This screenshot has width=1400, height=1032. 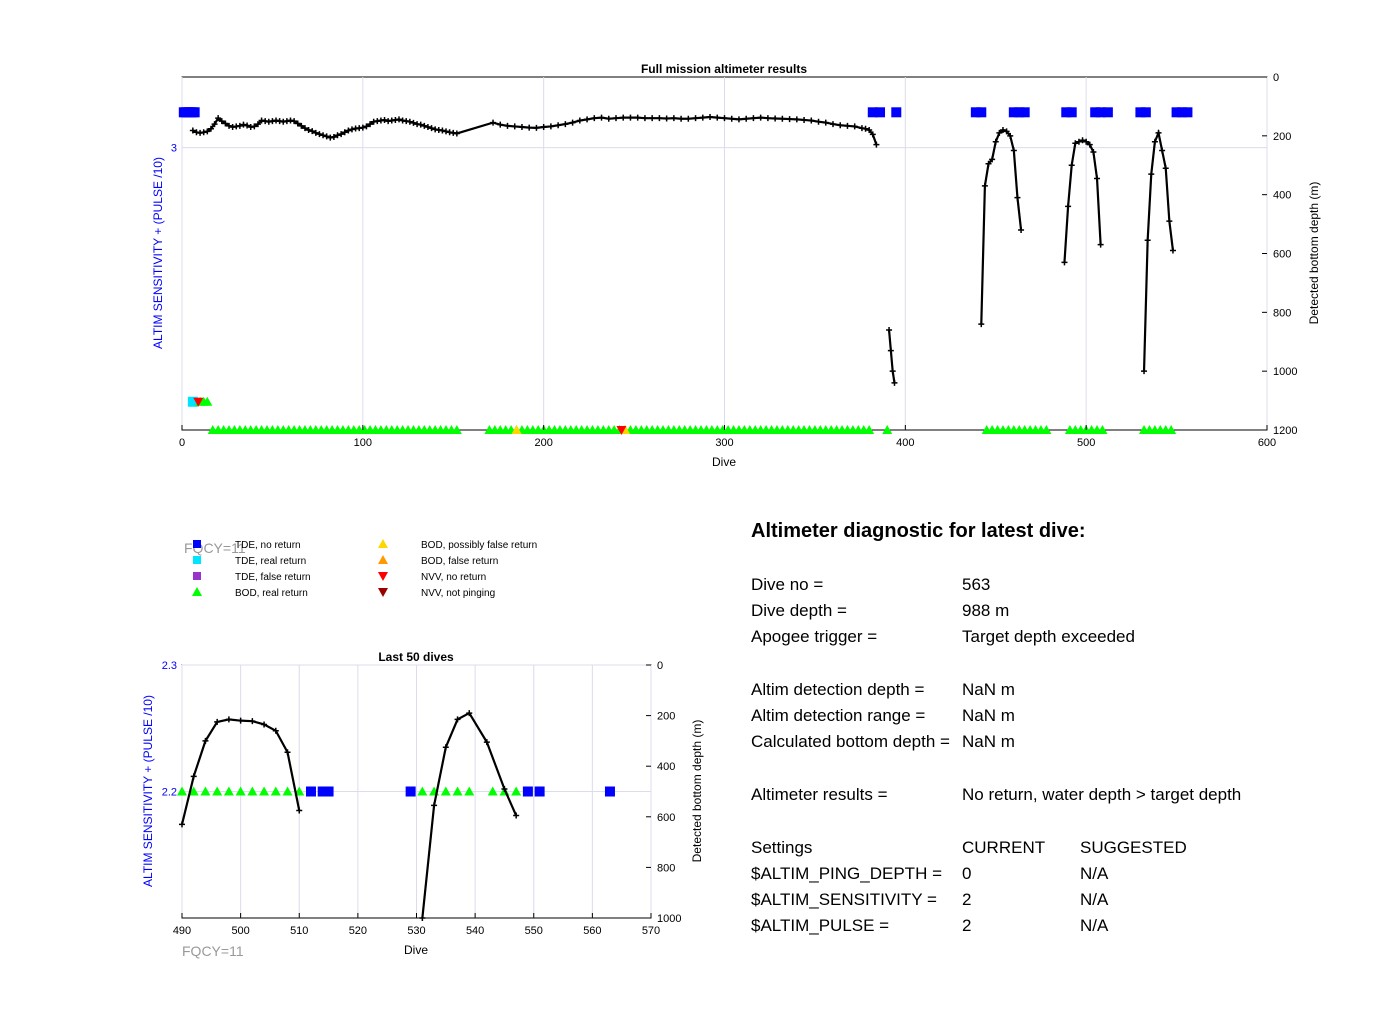 I want to click on y-tick-label-right: 400, so click(x=1282, y=196).